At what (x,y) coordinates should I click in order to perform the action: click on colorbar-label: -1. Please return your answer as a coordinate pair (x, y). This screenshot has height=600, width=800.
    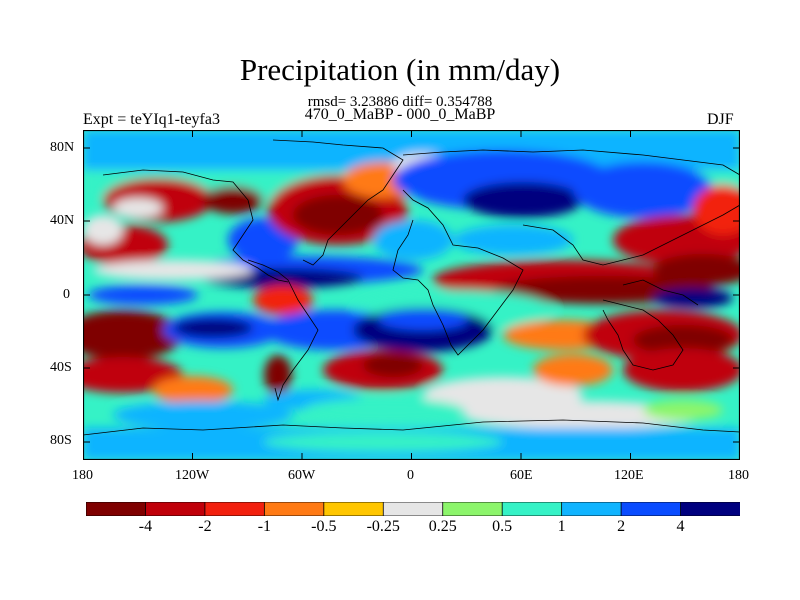
    Looking at the image, I should click on (264, 526).